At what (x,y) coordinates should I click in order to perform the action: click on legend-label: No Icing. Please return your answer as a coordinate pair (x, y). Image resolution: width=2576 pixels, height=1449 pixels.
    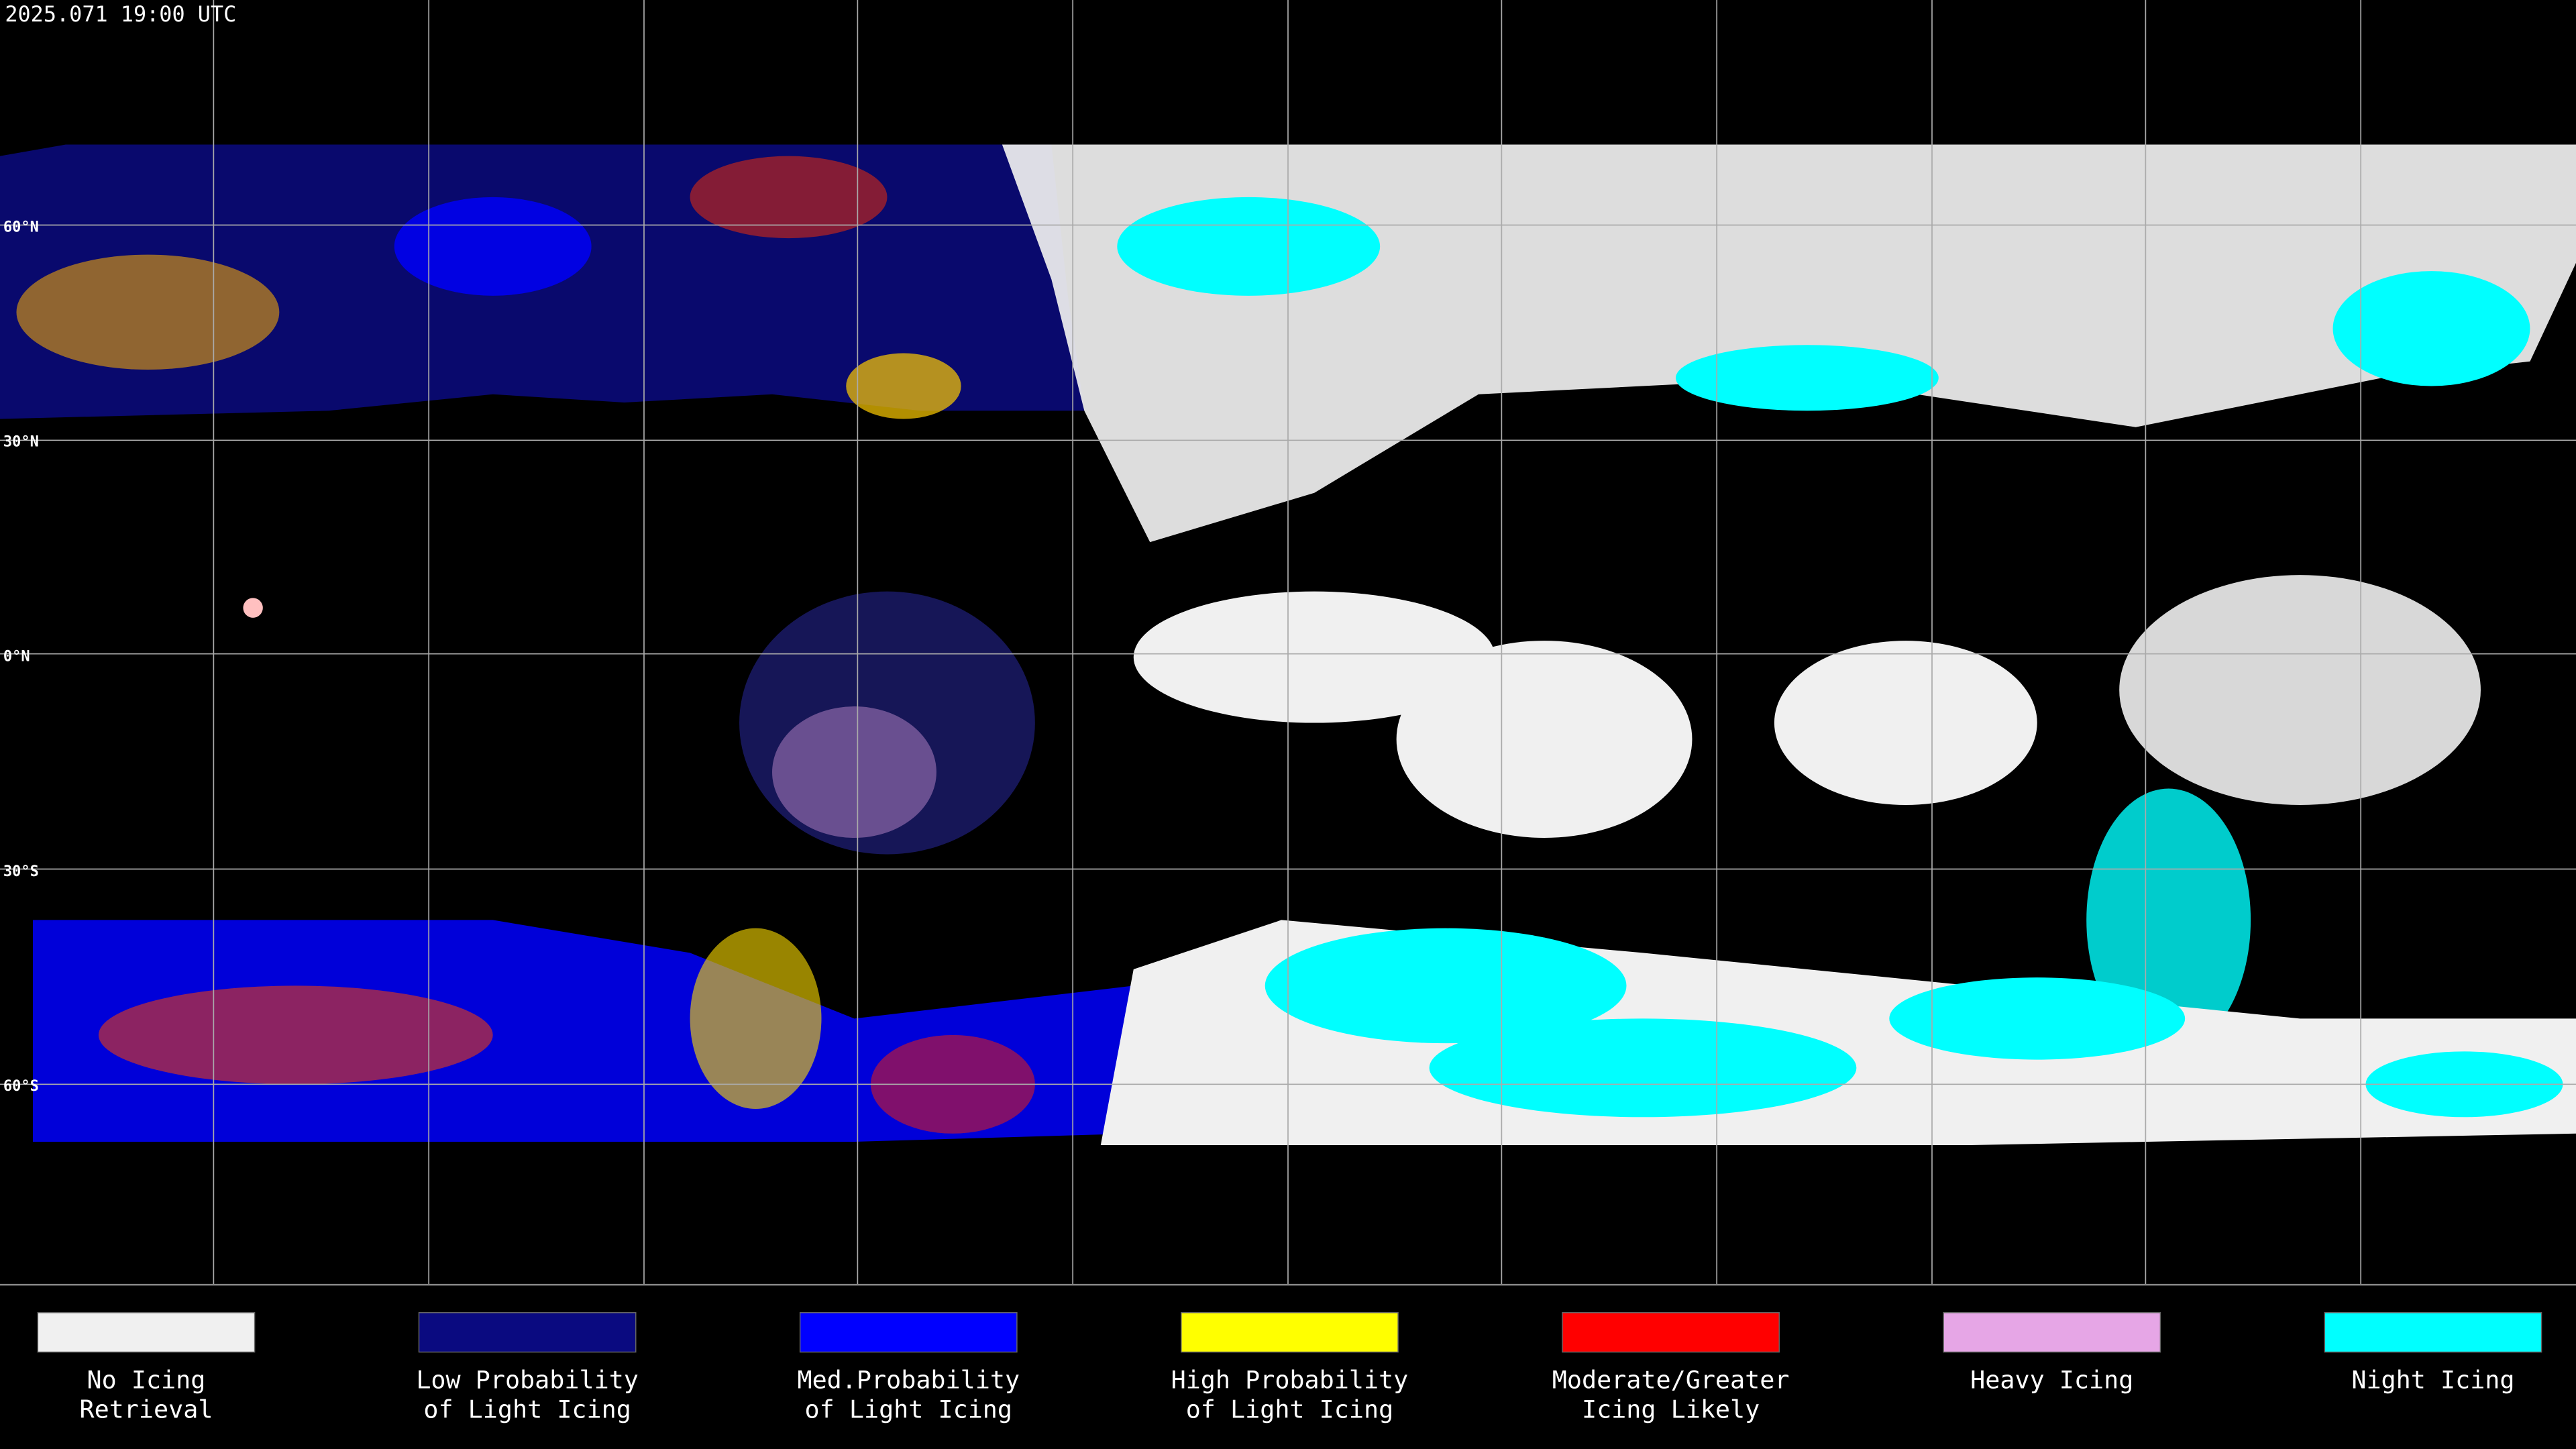
    Looking at the image, I should click on (146, 1379).